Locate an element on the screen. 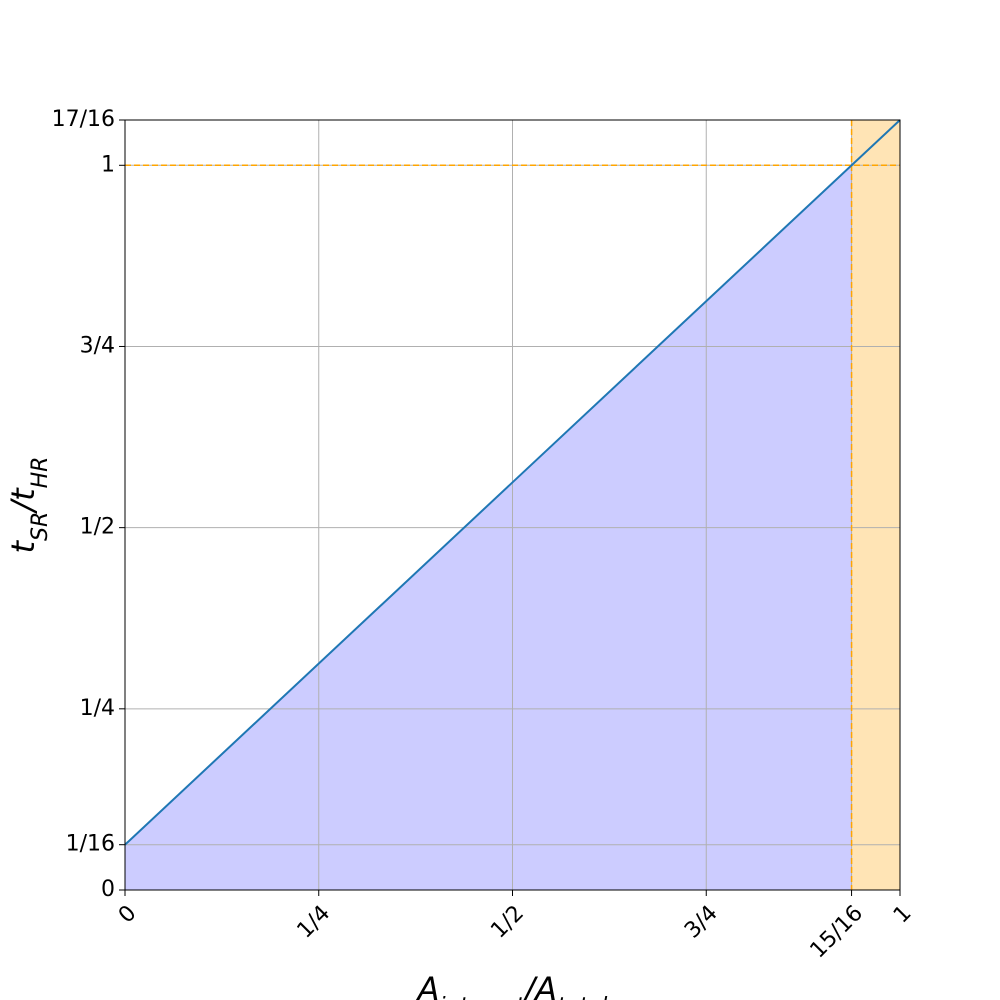 The height and width of the screenshot is (1000, 1000). shaded-area is located at coordinates (875, 505).